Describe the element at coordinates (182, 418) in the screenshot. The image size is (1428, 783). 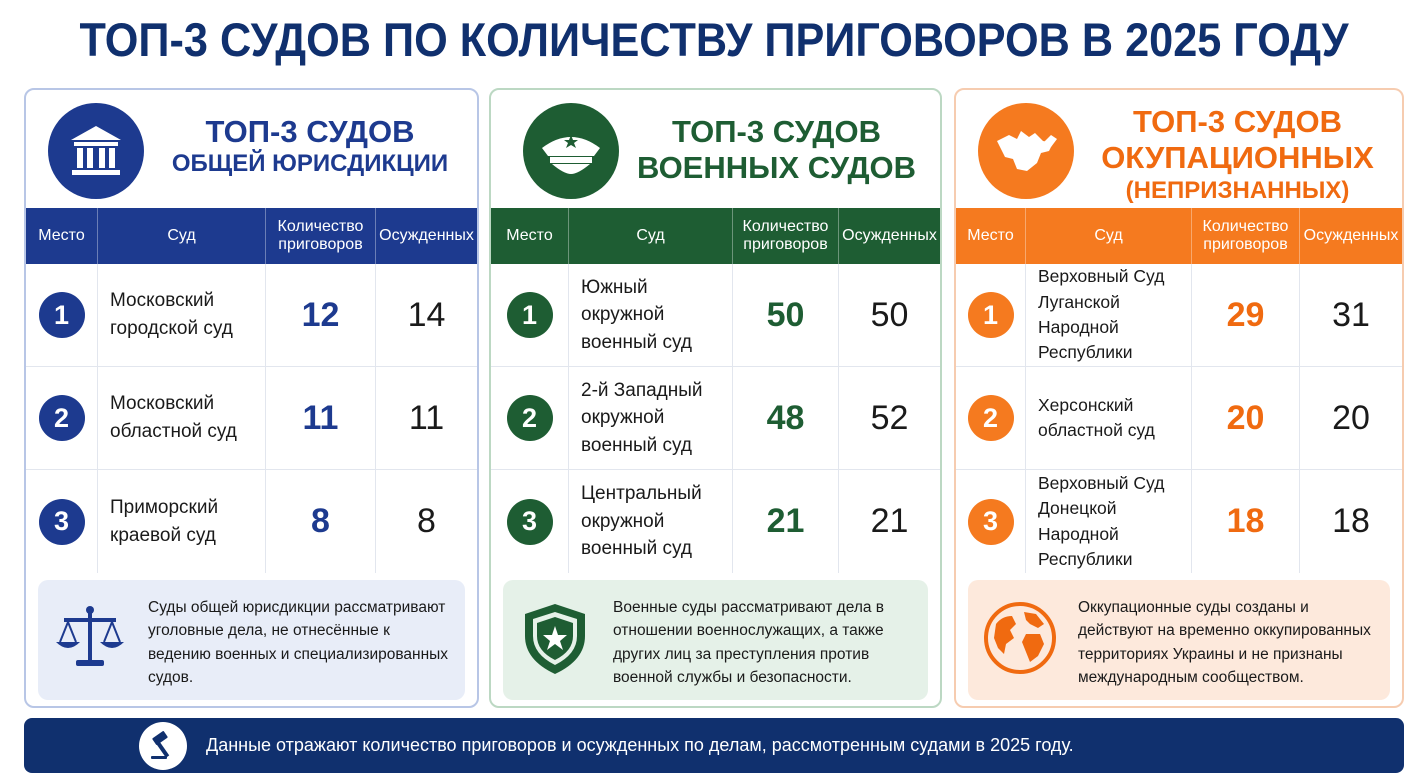
I see `court-name: Московский областной суд` at that location.